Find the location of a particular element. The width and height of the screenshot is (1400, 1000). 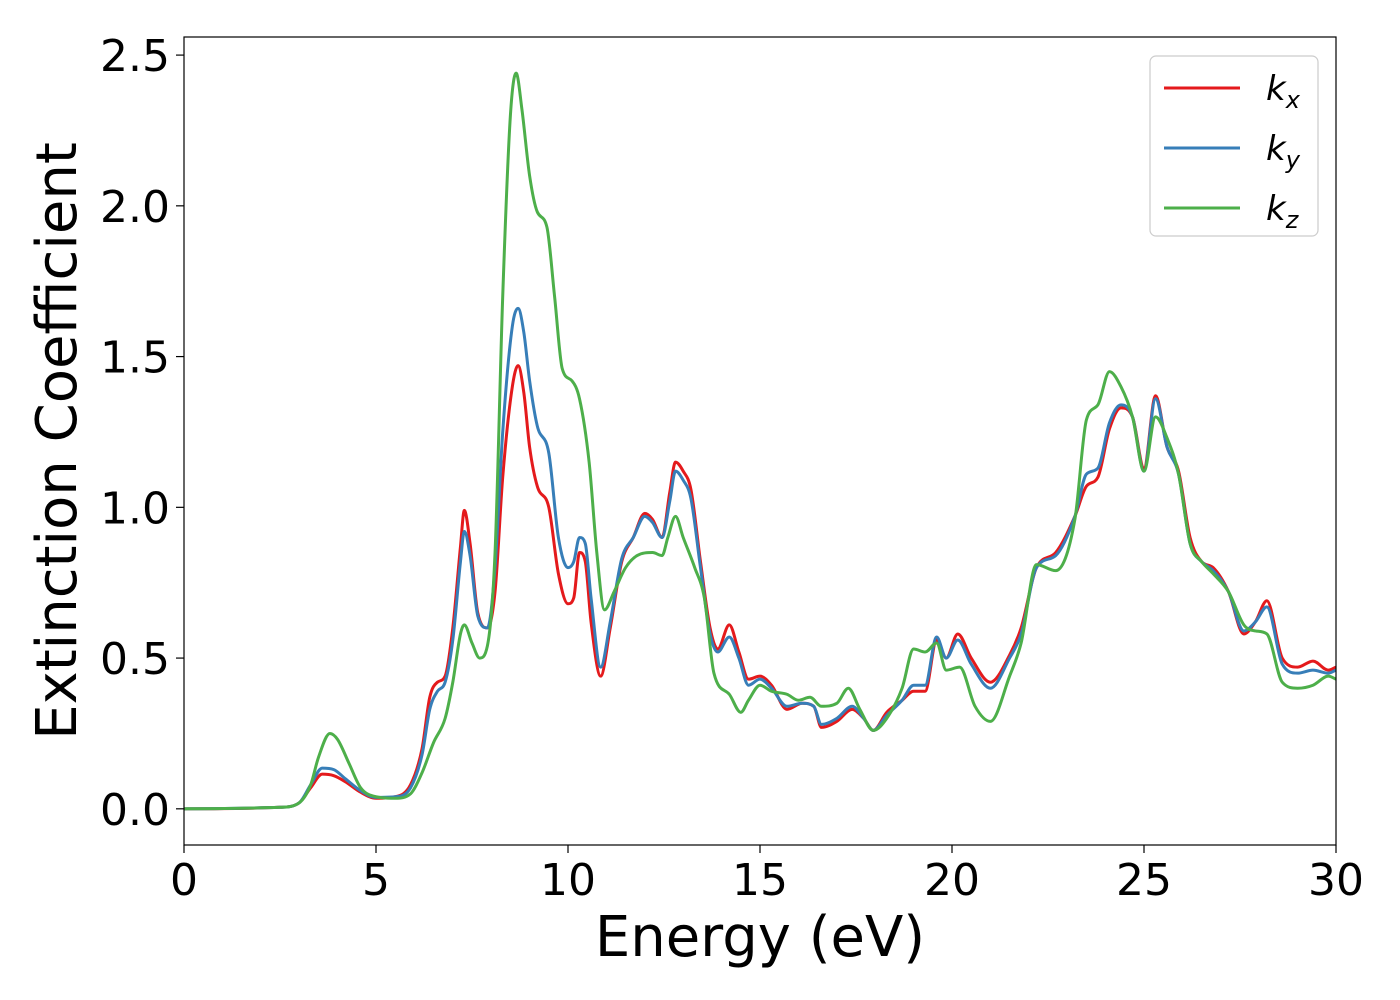

y-axis-ticks: 0.0 0.5 1.0 1.5 2.0 2.5 is located at coordinates (142, 433).